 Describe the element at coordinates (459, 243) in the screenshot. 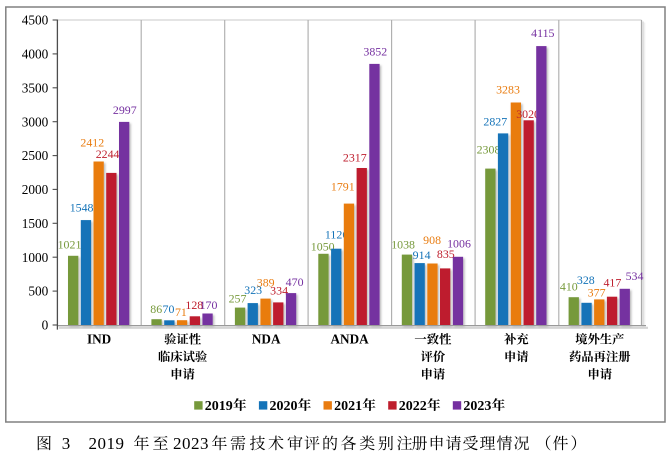

I see `svg-text: 1006` at that location.